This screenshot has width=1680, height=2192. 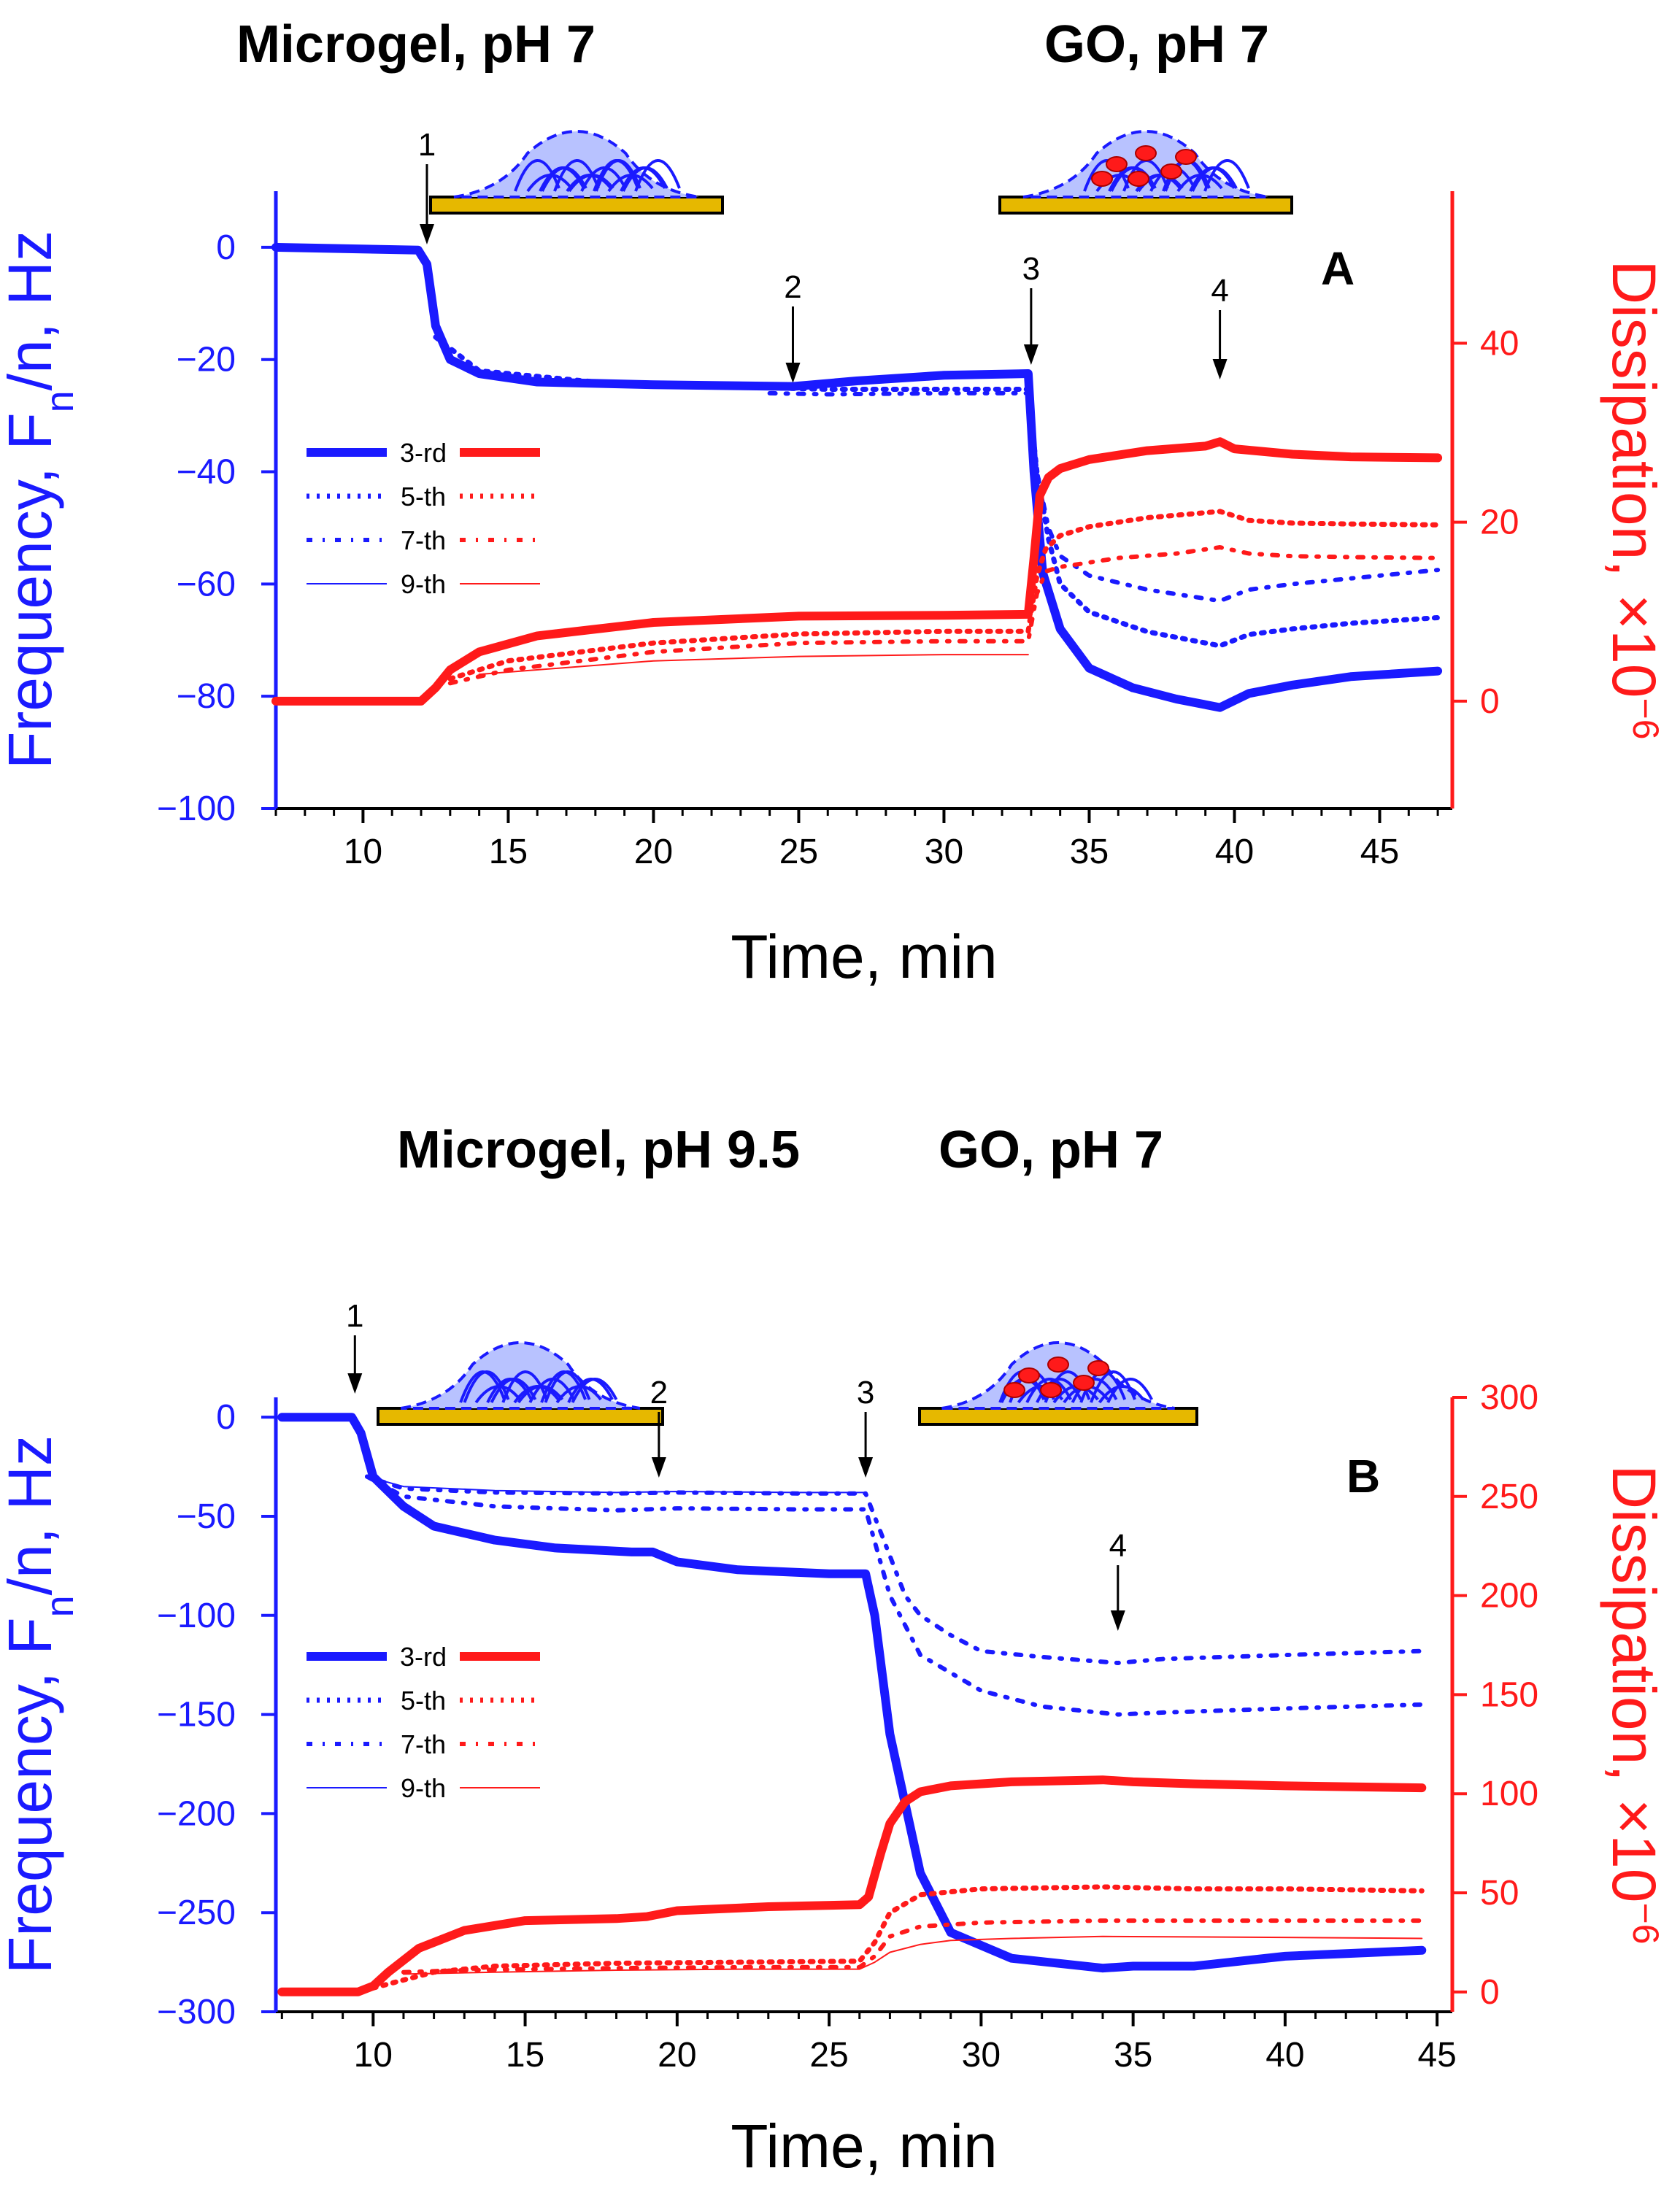 I want to click on x-tick-label: 10, so click(x=374, y=2055).